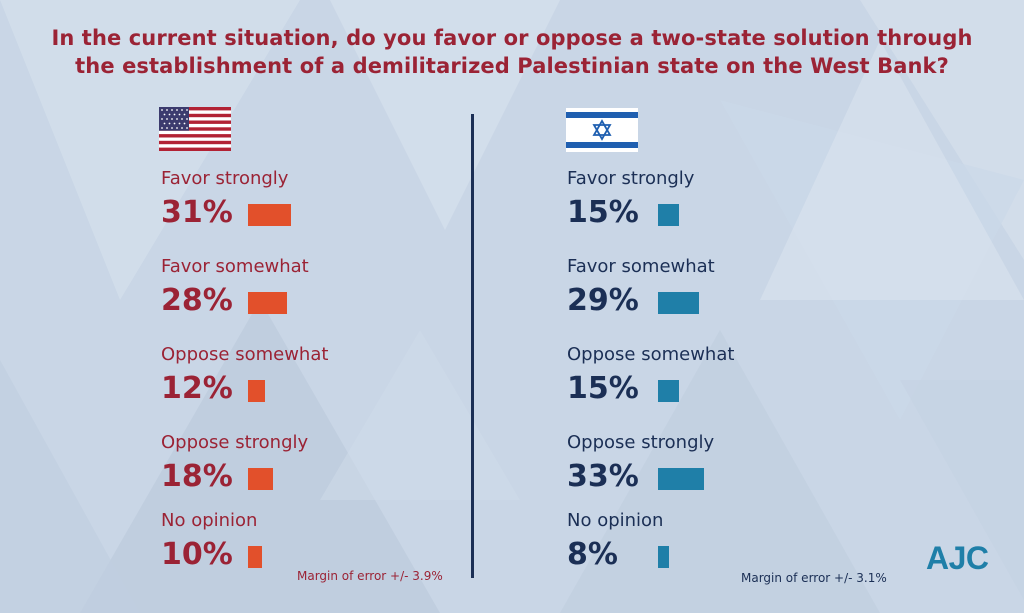 The image size is (1024, 613). I want to click on il-label: Favor somewhat, so click(641, 266).